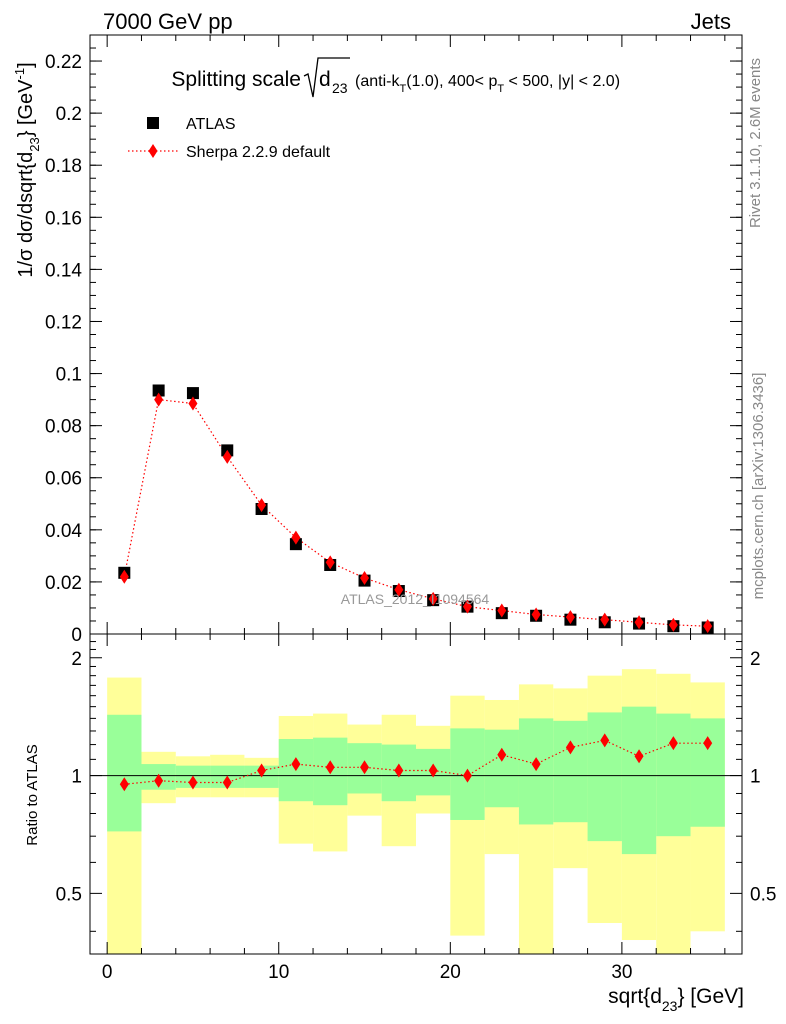 The image size is (786, 1024). Describe the element at coordinates (211, 124) in the screenshot. I see `legend-atlas-label: ATLAS` at that location.